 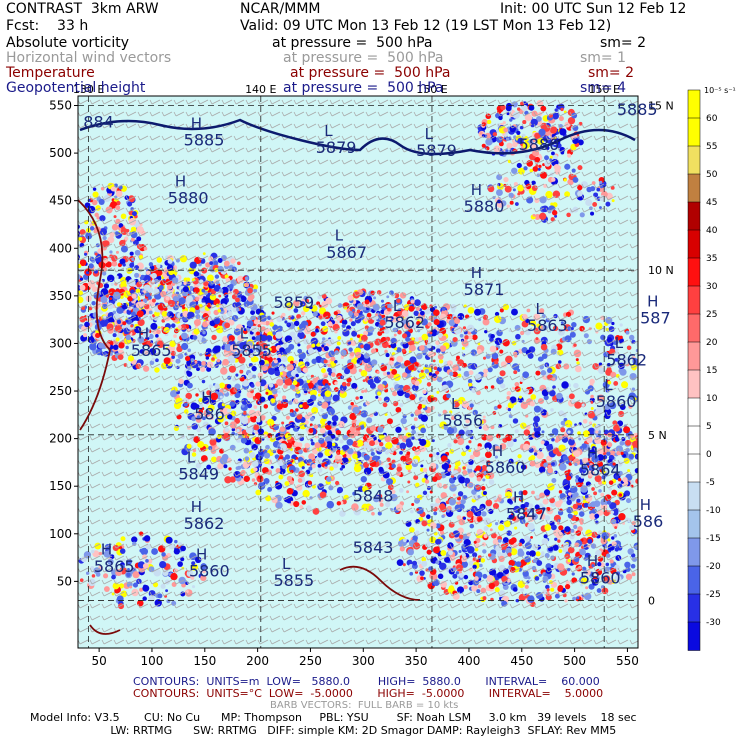 I want to click on colorbar-unit: 10⁻⁵ s⁻¹, so click(x=720, y=90).